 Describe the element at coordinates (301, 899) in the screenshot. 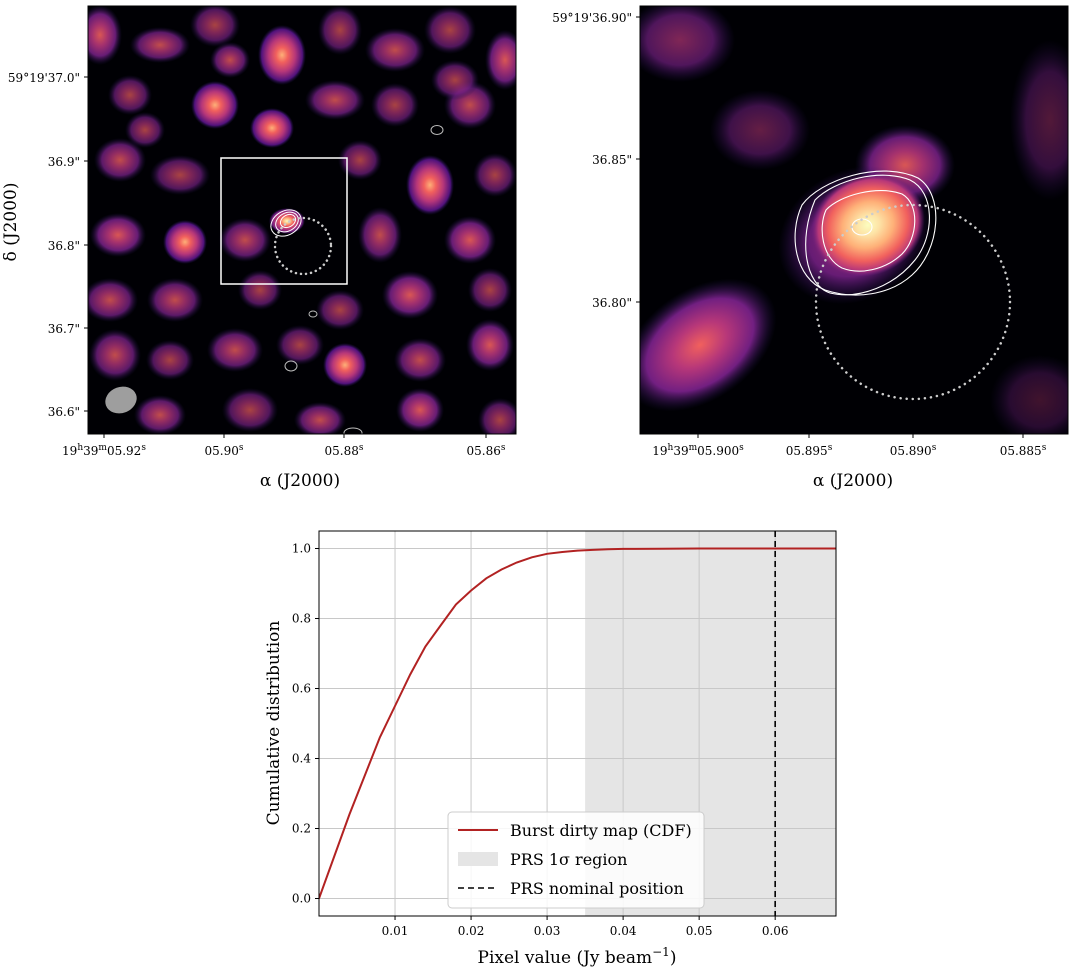

I see `ytick-label: 0.0` at that location.